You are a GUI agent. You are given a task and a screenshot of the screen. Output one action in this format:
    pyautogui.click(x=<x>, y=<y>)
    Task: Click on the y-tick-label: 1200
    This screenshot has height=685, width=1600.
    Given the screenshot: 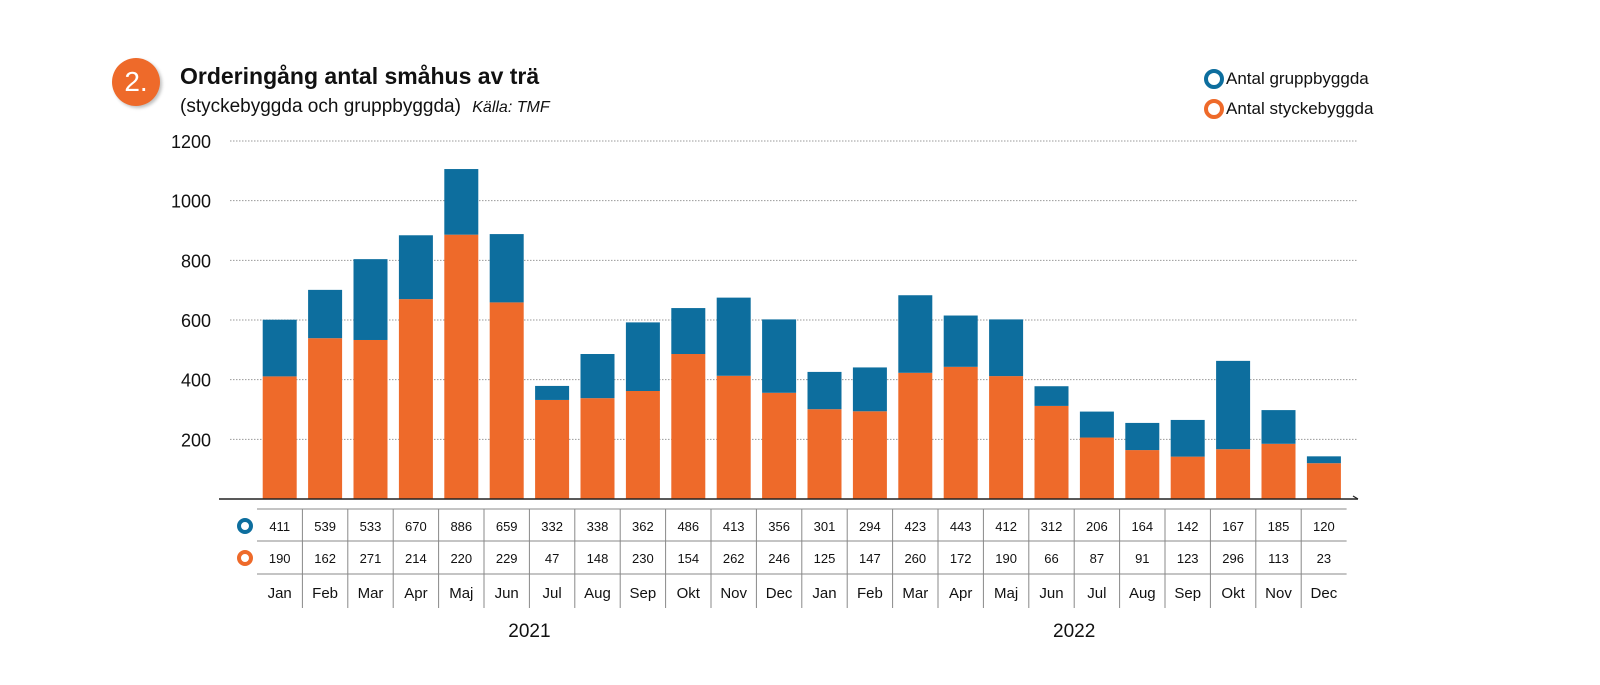 What is the action you would take?
    pyautogui.click(x=191, y=142)
    